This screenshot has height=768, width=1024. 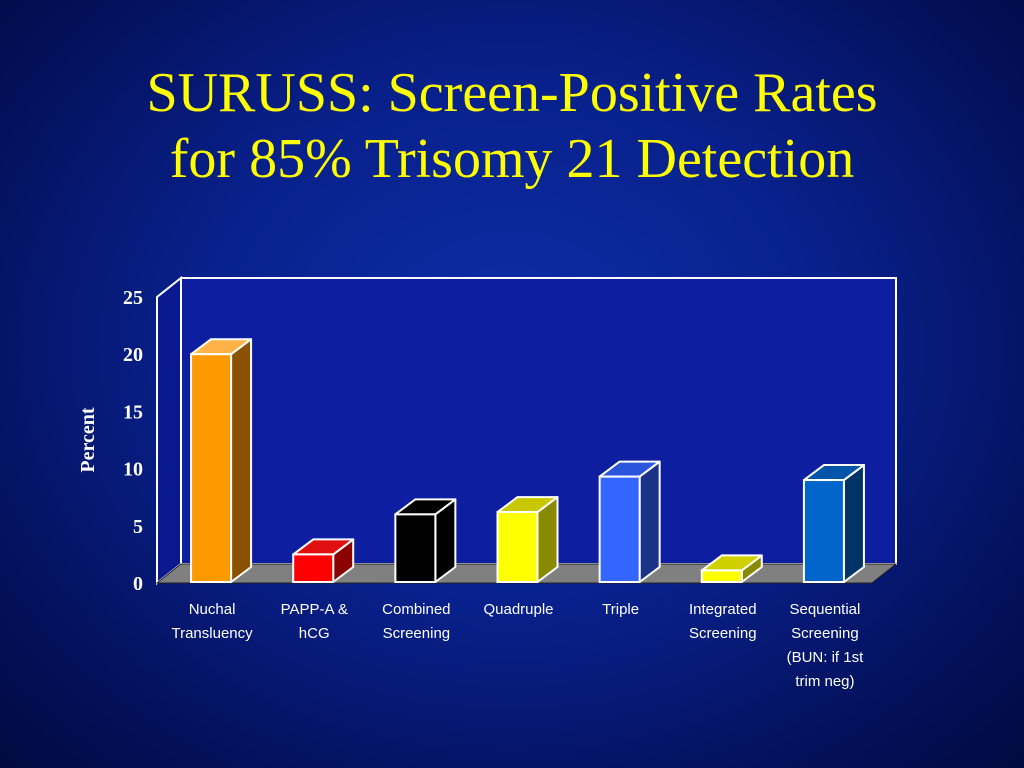 What do you see at coordinates (826, 645) in the screenshot?
I see `x-category-label: Sequential Screening (BUN: if 1st trim neg)` at bounding box center [826, 645].